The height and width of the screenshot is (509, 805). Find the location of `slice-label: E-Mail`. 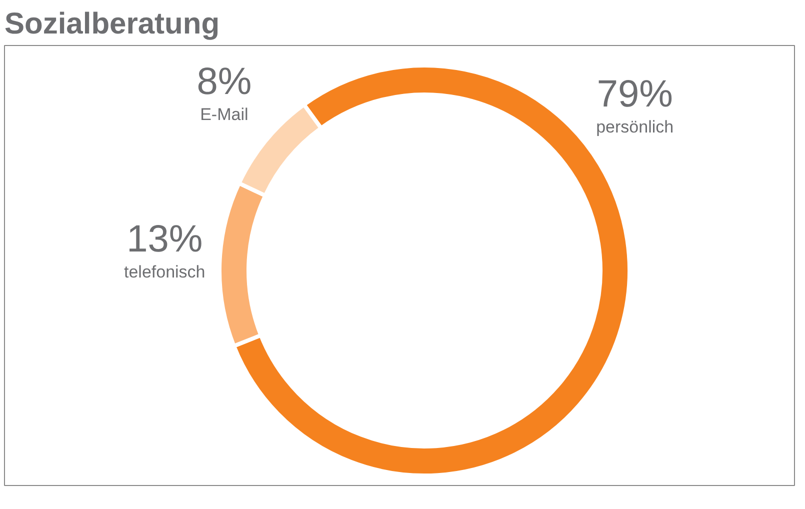

slice-label: E-Mail is located at coordinates (224, 114).